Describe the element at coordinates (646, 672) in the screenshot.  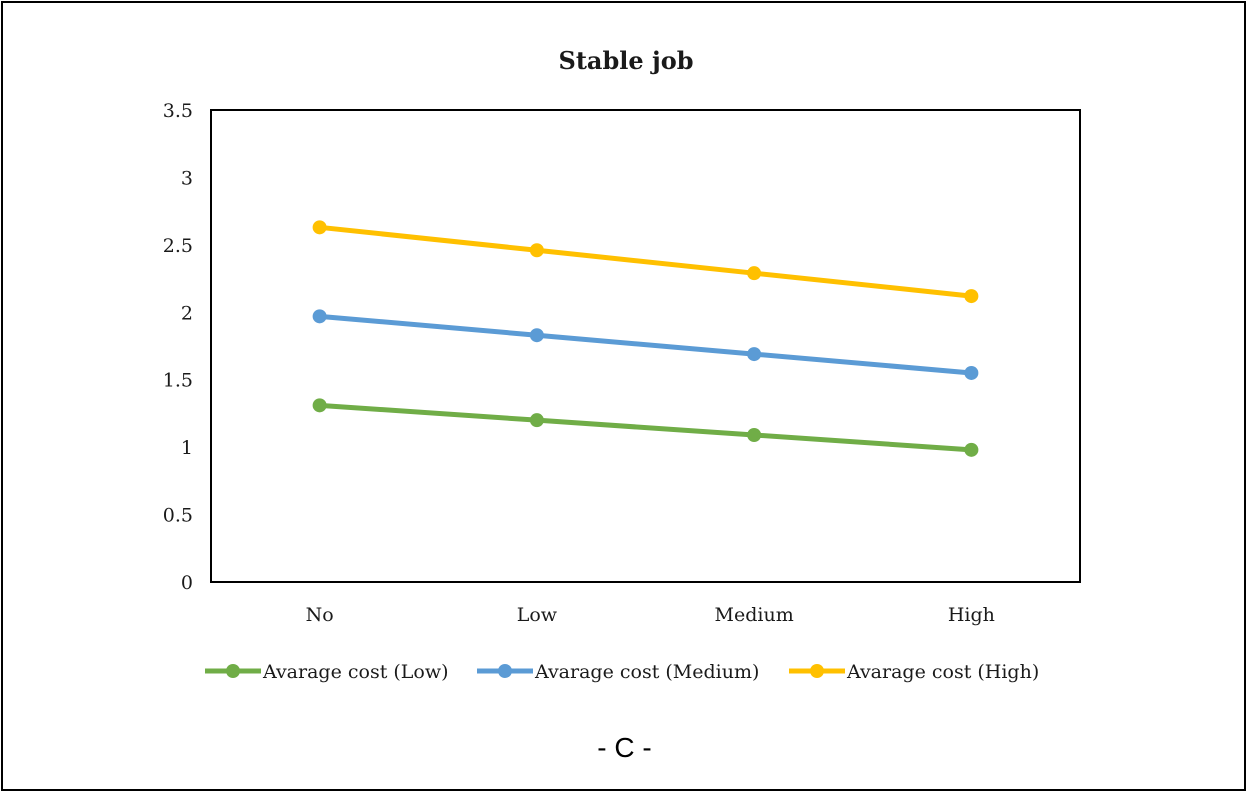
I see `legend-label: Avarage cost (Medium)` at that location.